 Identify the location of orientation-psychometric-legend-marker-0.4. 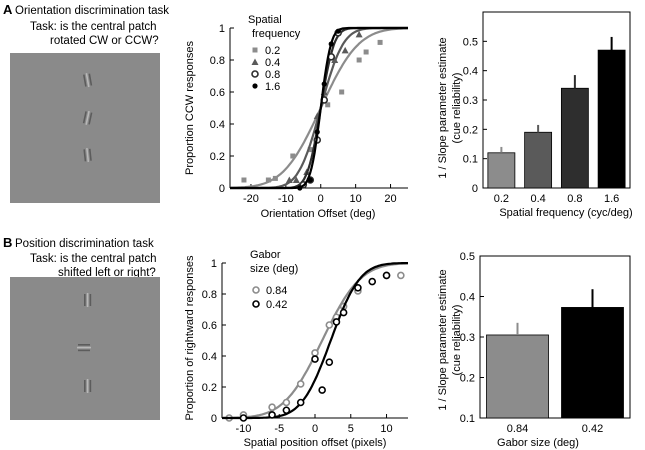
(255, 61).